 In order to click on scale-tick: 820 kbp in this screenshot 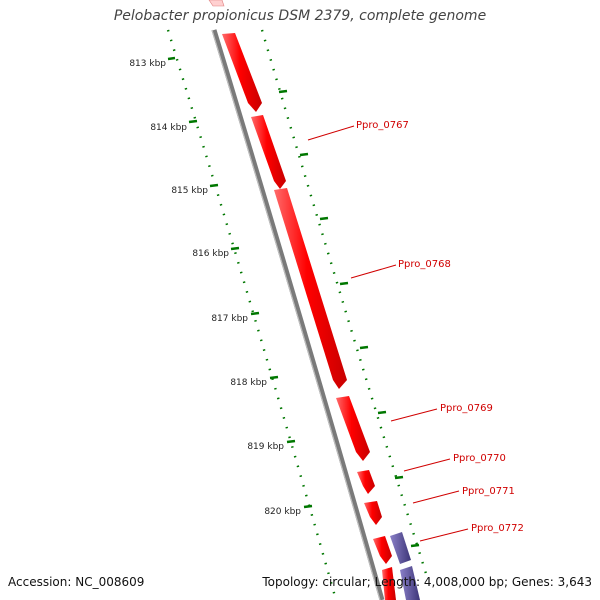, I will do `click(288, 510)`.